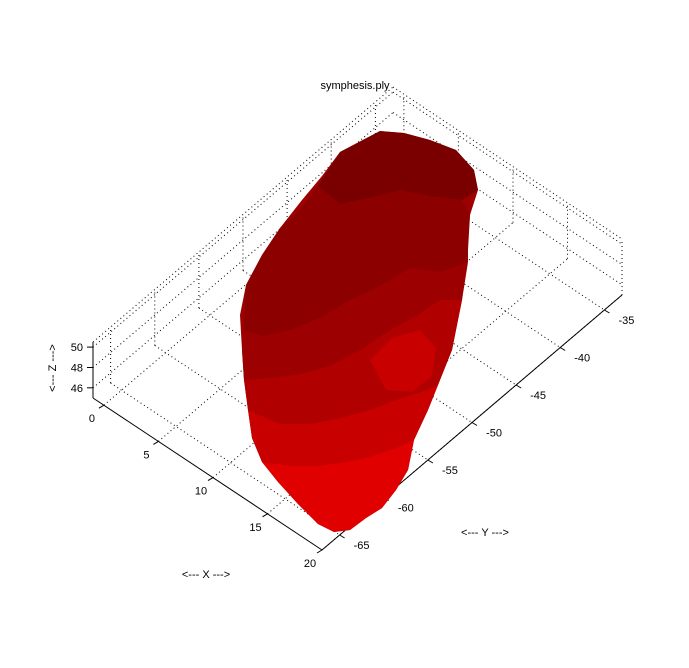 The width and height of the screenshot is (689, 668). What do you see at coordinates (406, 509) in the screenshot?
I see `y-tick-label: -60` at bounding box center [406, 509].